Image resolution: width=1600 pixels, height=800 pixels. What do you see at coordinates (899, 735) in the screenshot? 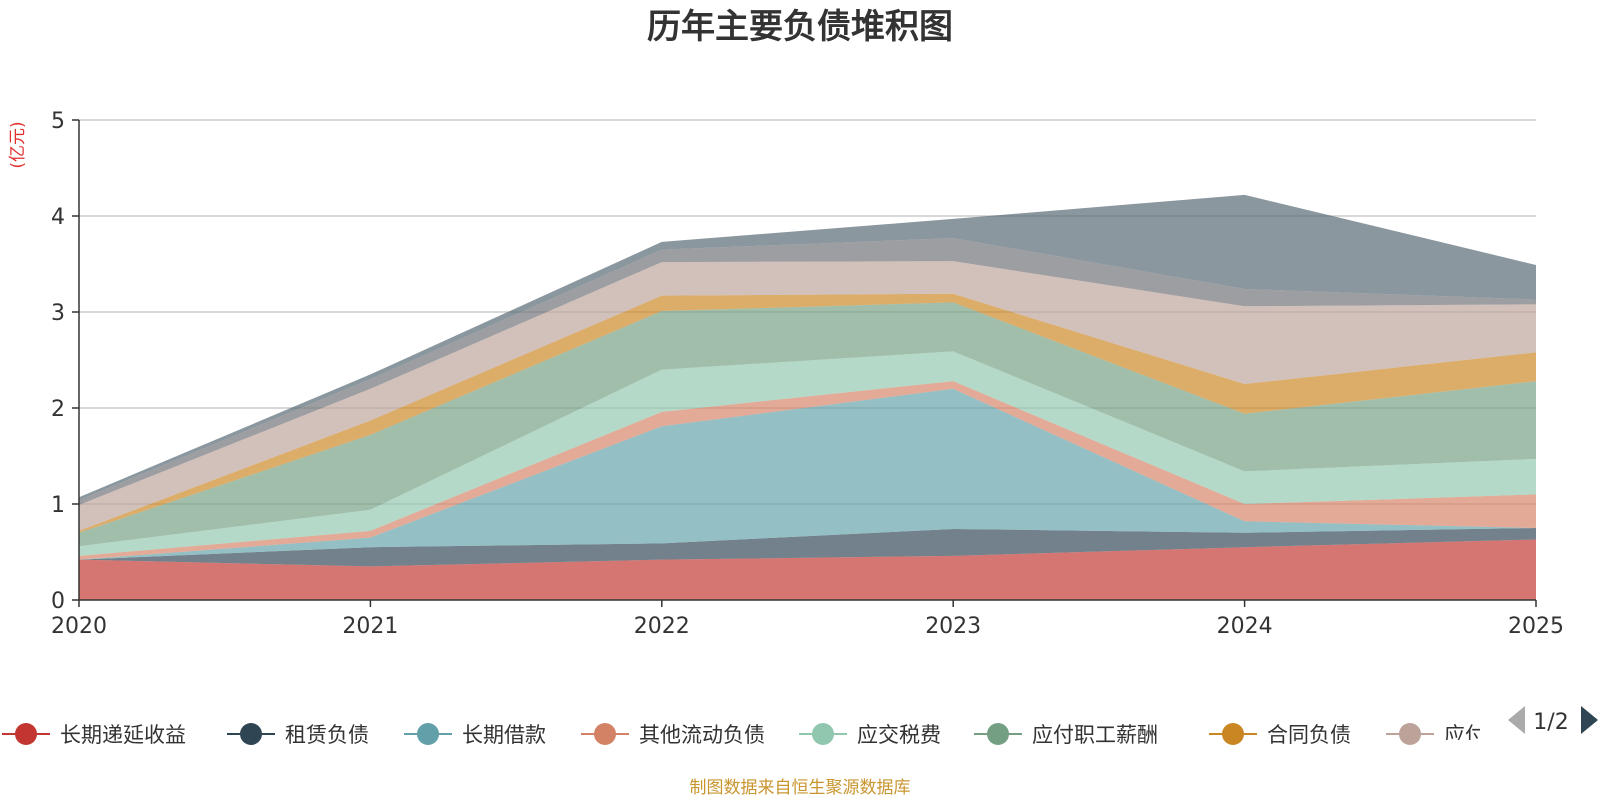
I see `legend-label: 应交税费` at bounding box center [899, 735].